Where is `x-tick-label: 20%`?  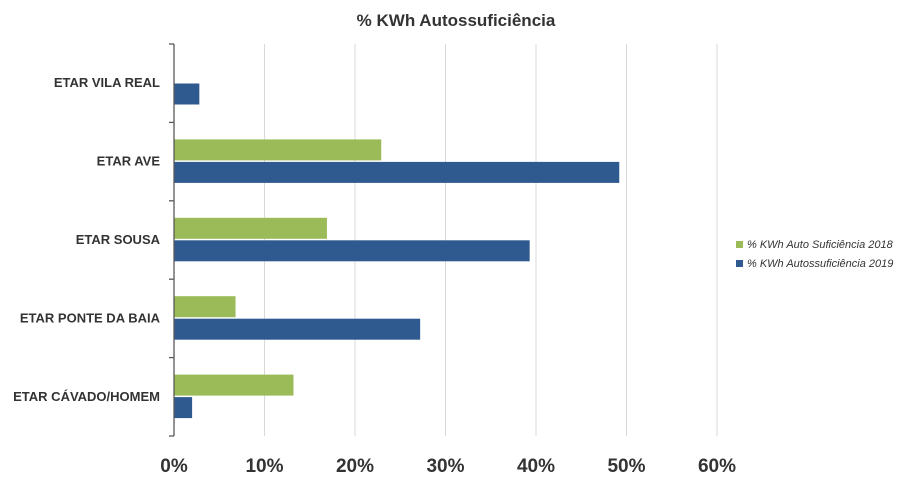 x-tick-label: 20% is located at coordinates (355, 466).